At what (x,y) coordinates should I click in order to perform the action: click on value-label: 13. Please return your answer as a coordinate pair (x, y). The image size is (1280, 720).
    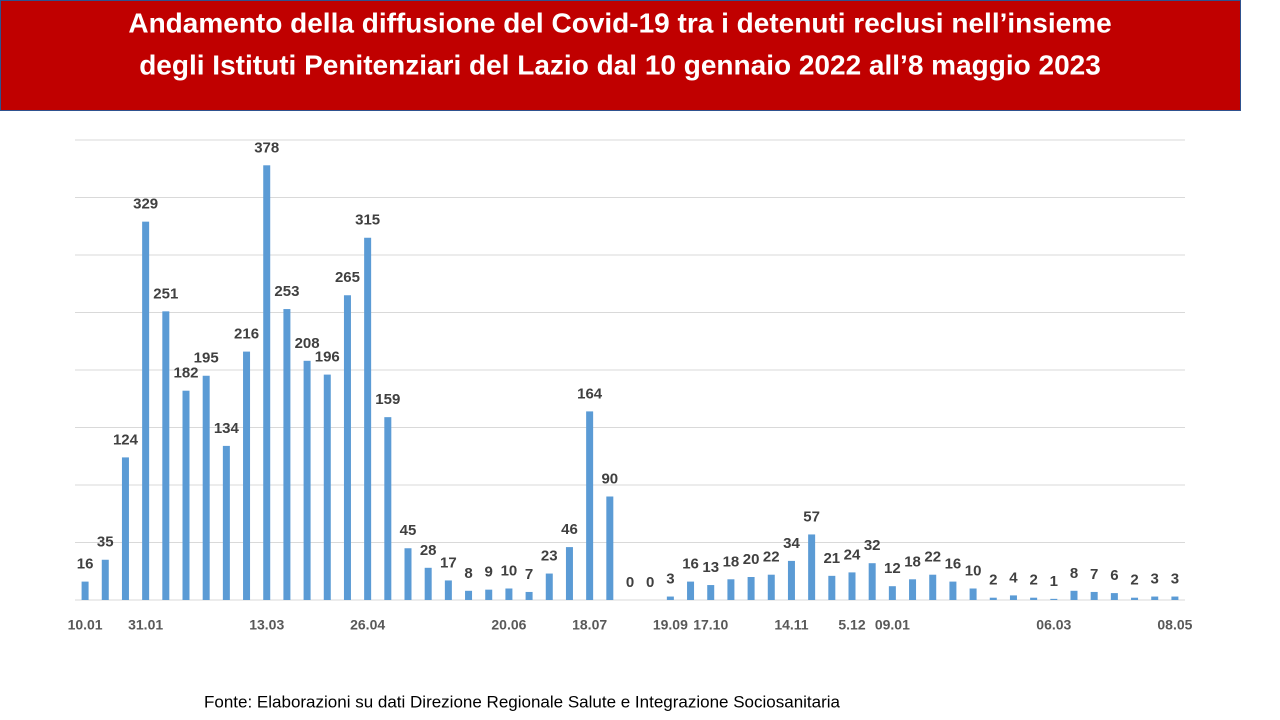
    Looking at the image, I should click on (710, 567).